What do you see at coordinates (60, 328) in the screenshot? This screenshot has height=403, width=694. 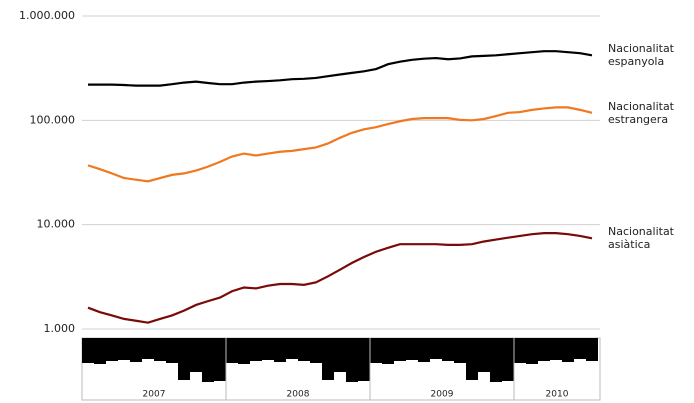 I see `y-tick-label: 1.000` at bounding box center [60, 328].